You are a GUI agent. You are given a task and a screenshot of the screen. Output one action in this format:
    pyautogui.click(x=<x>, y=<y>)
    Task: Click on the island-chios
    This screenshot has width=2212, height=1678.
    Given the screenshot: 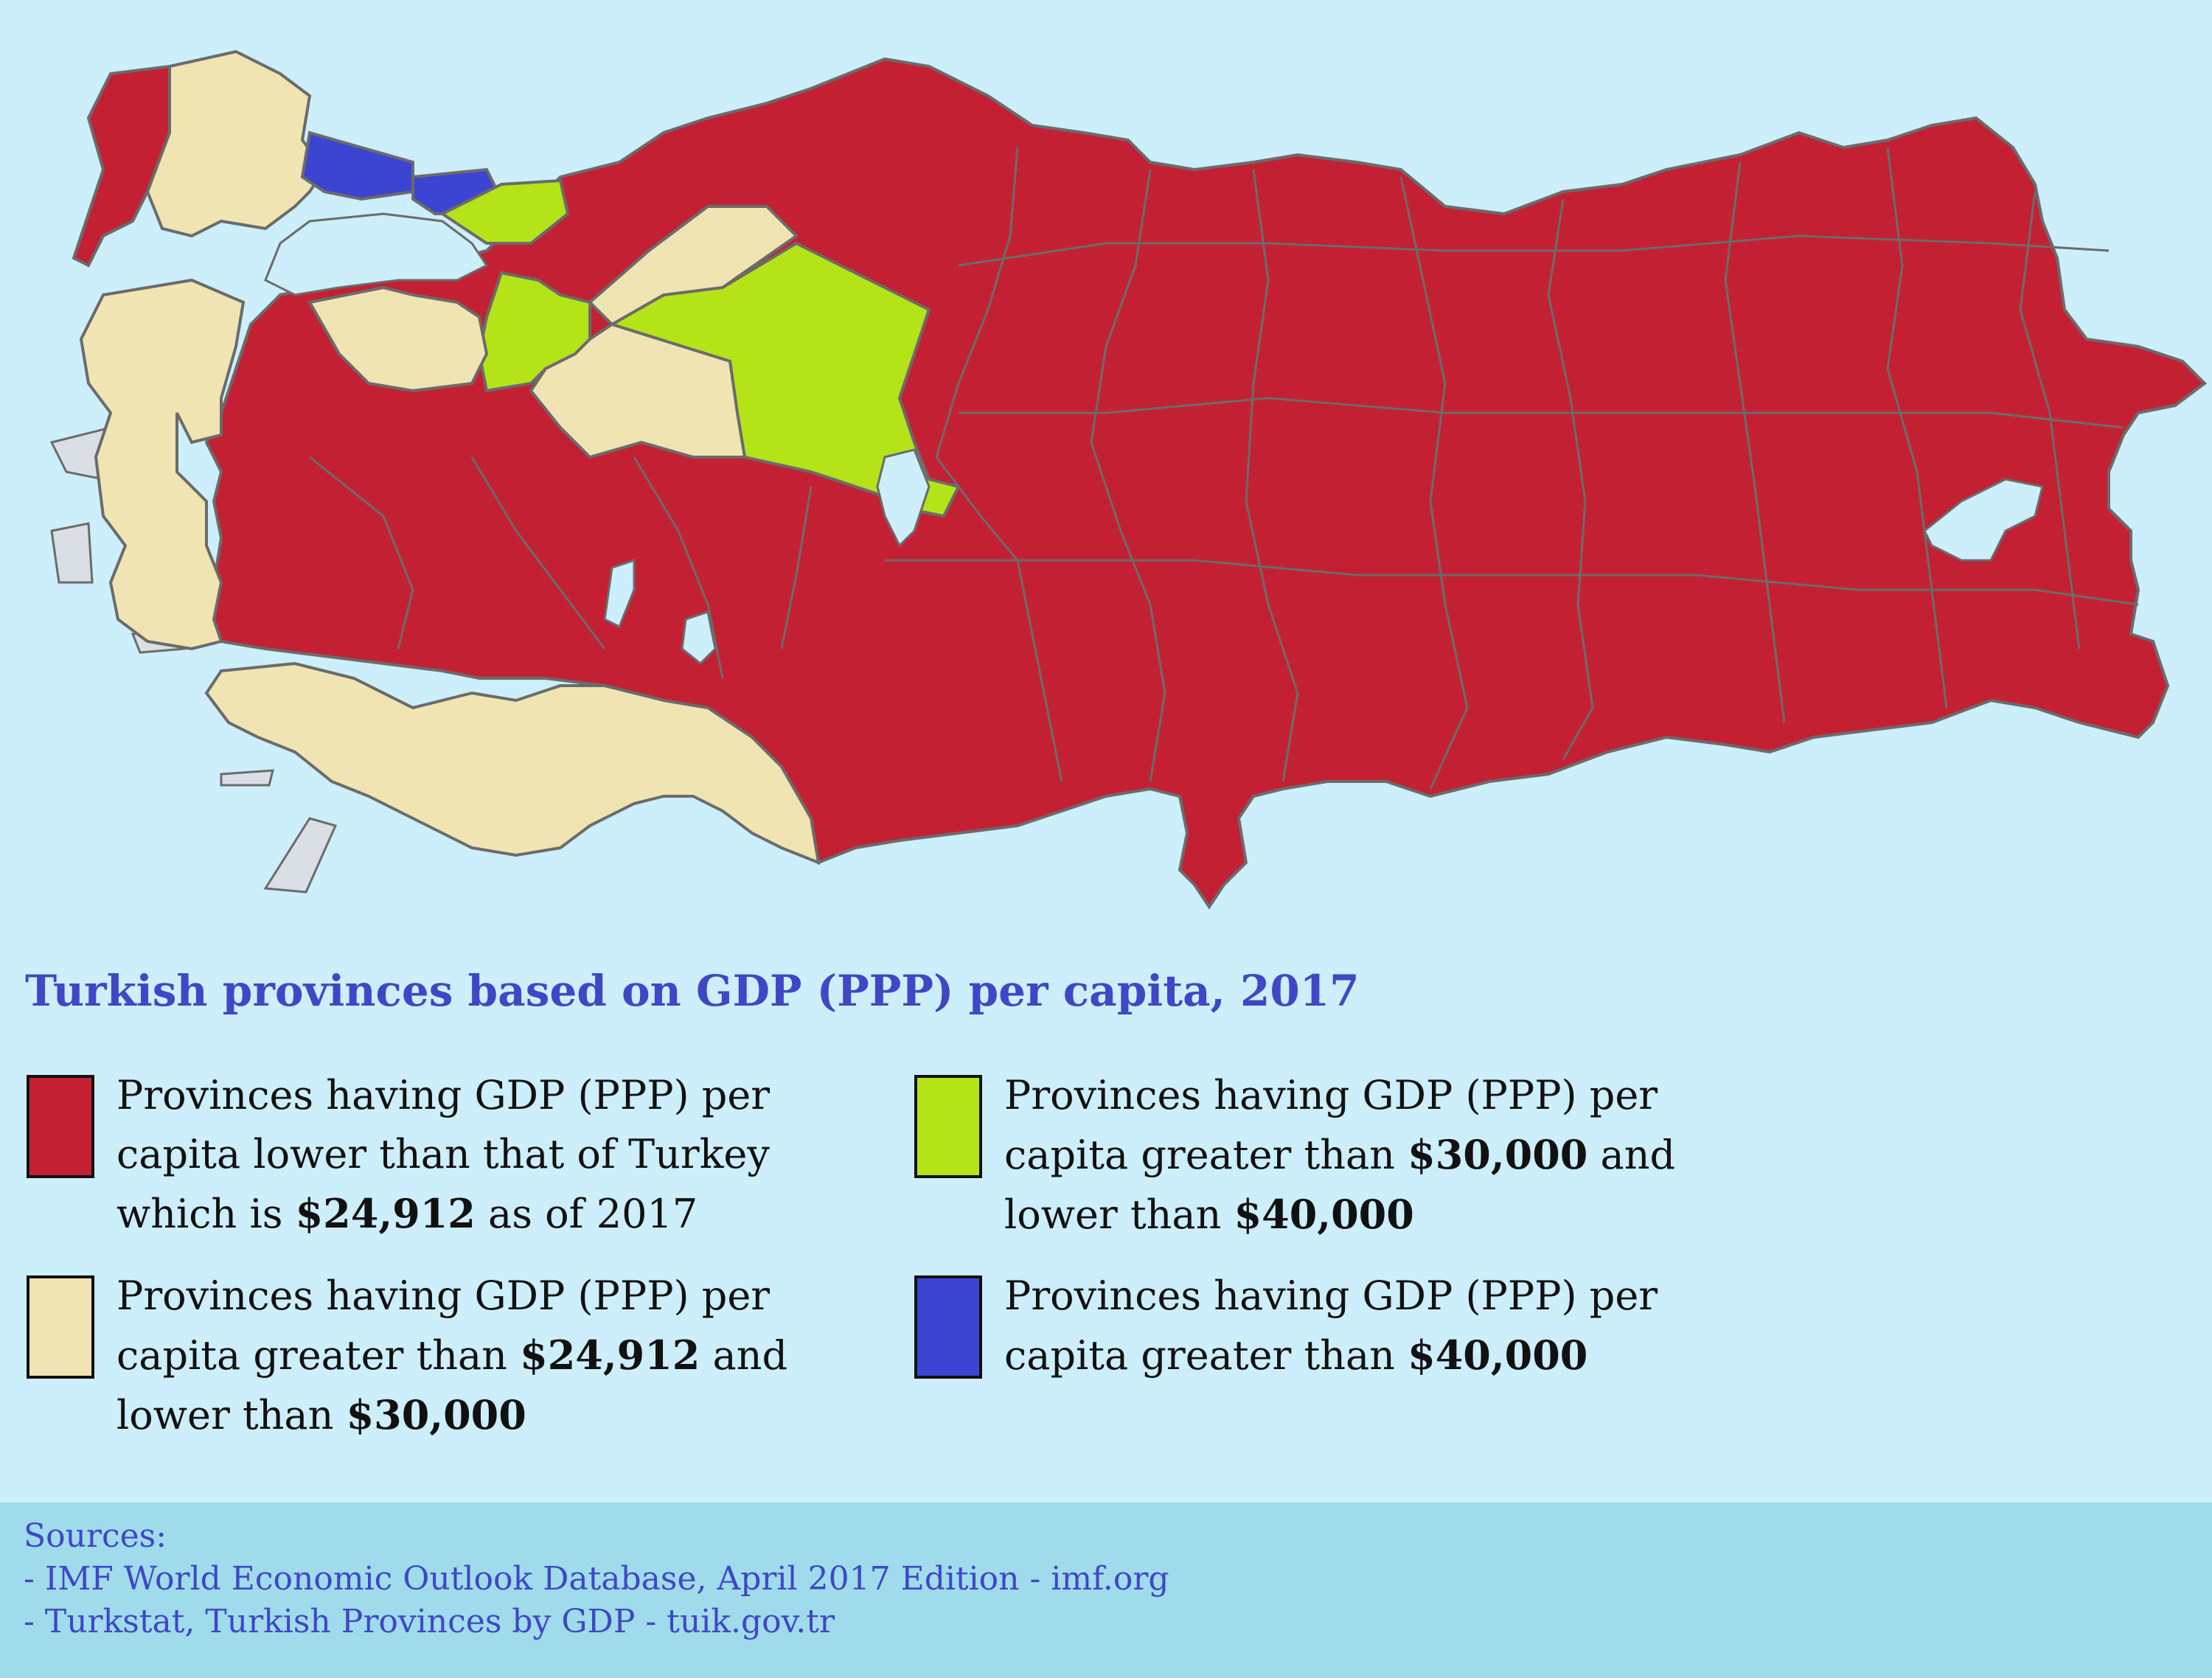 What is the action you would take?
    pyautogui.click(x=72, y=553)
    